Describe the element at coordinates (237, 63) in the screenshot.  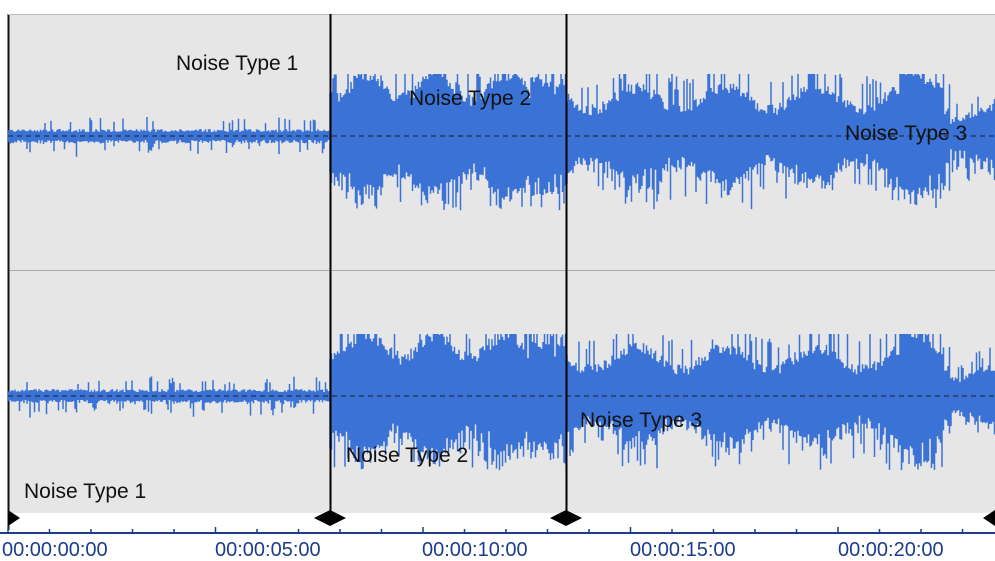
I see `label-noise-type-1-top: Noise Type 1` at that location.